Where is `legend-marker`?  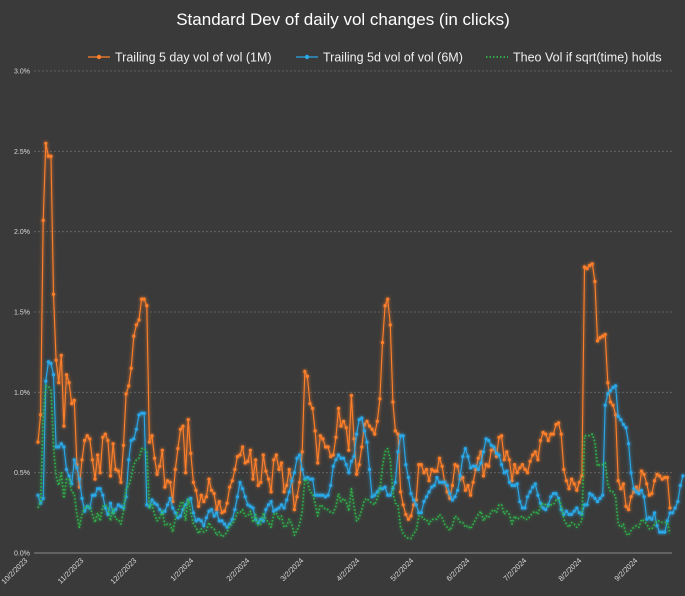 legend-marker is located at coordinates (307, 57).